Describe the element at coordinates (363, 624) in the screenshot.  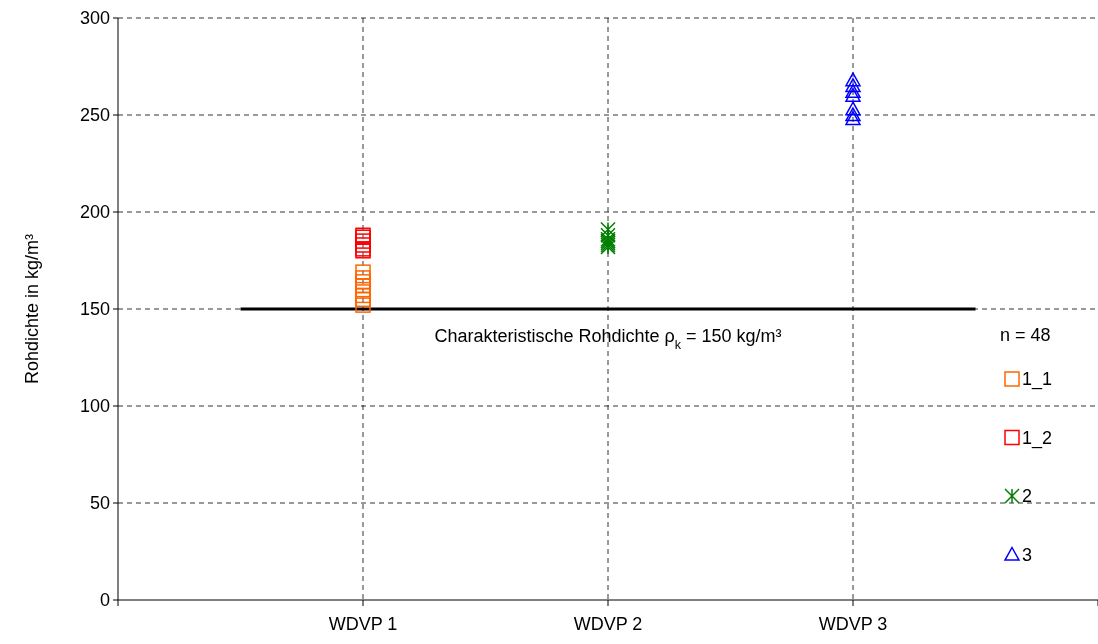
I see `x-tick-label: WDVP 1` at that location.